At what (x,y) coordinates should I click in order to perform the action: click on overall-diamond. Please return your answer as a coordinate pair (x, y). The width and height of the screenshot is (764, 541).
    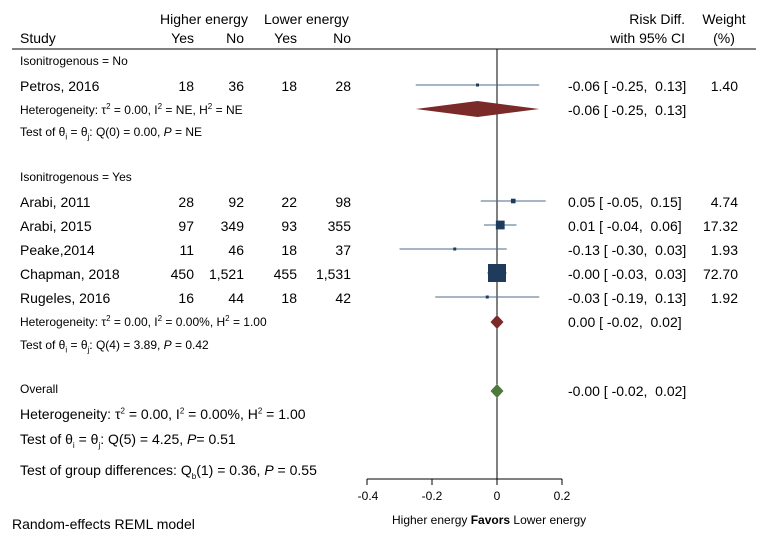
    Looking at the image, I should click on (497, 391).